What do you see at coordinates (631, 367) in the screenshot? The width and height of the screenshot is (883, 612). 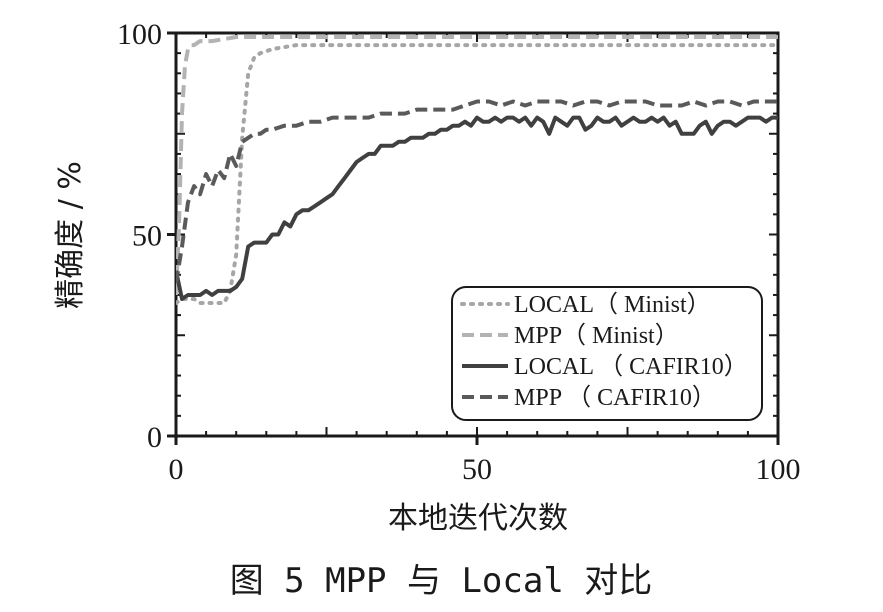 I see `legend-label-3: LOCAL （ CAFIR10）` at bounding box center [631, 367].